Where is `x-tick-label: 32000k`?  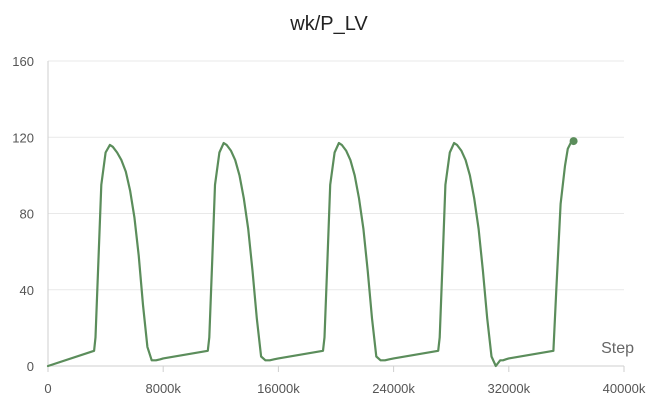
x-tick-label: 32000k is located at coordinates (508, 388).